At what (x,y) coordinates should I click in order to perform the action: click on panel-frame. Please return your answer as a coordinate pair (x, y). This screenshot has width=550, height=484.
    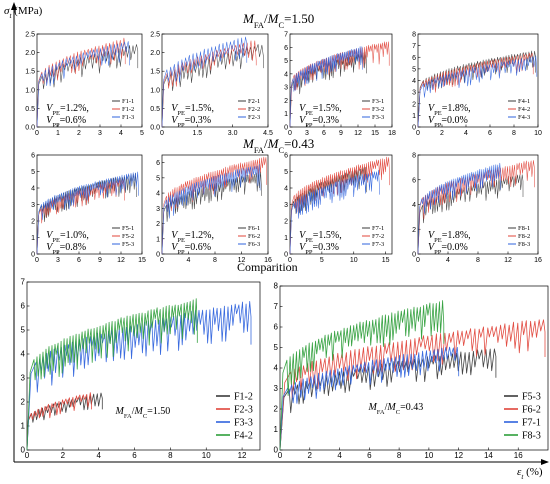
    Looking at the image, I should click on (89, 80).